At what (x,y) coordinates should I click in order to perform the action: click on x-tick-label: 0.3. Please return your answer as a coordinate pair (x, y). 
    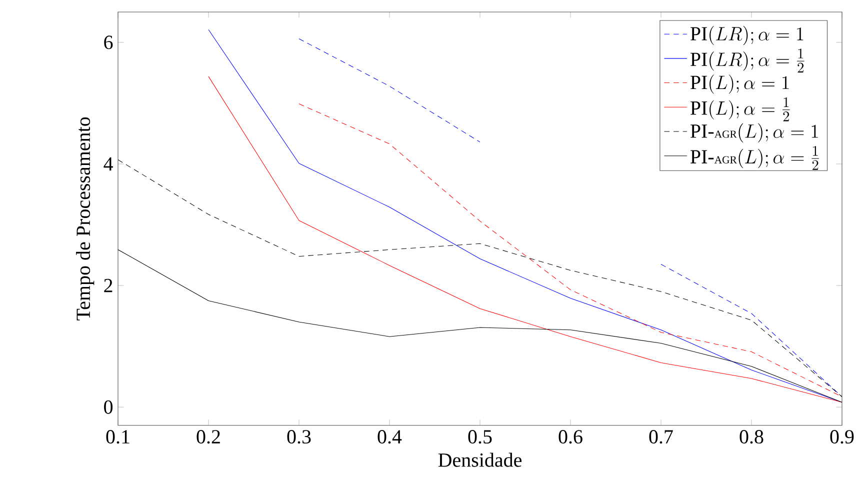
    Looking at the image, I should click on (299, 437).